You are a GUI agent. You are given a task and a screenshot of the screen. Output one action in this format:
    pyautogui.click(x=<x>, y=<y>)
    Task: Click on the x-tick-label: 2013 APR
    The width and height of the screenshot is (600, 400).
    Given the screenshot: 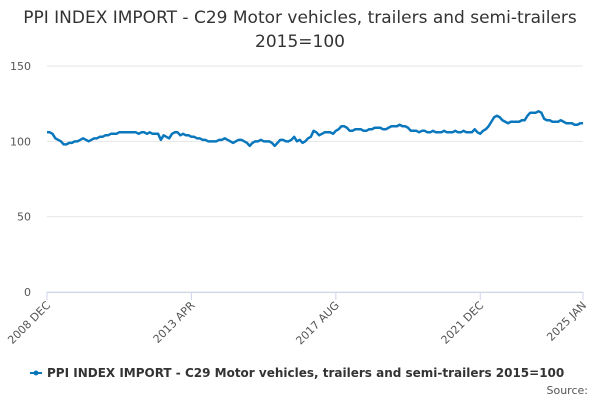 What is the action you would take?
    pyautogui.click(x=174, y=322)
    